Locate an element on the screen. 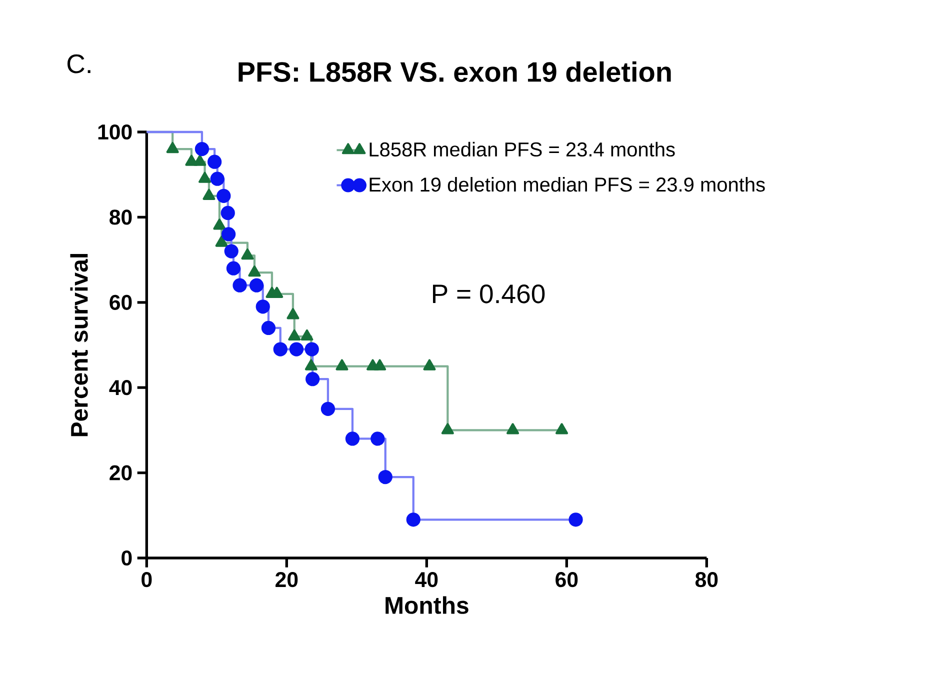  y-tick-label: 0 is located at coordinates (127, 558).